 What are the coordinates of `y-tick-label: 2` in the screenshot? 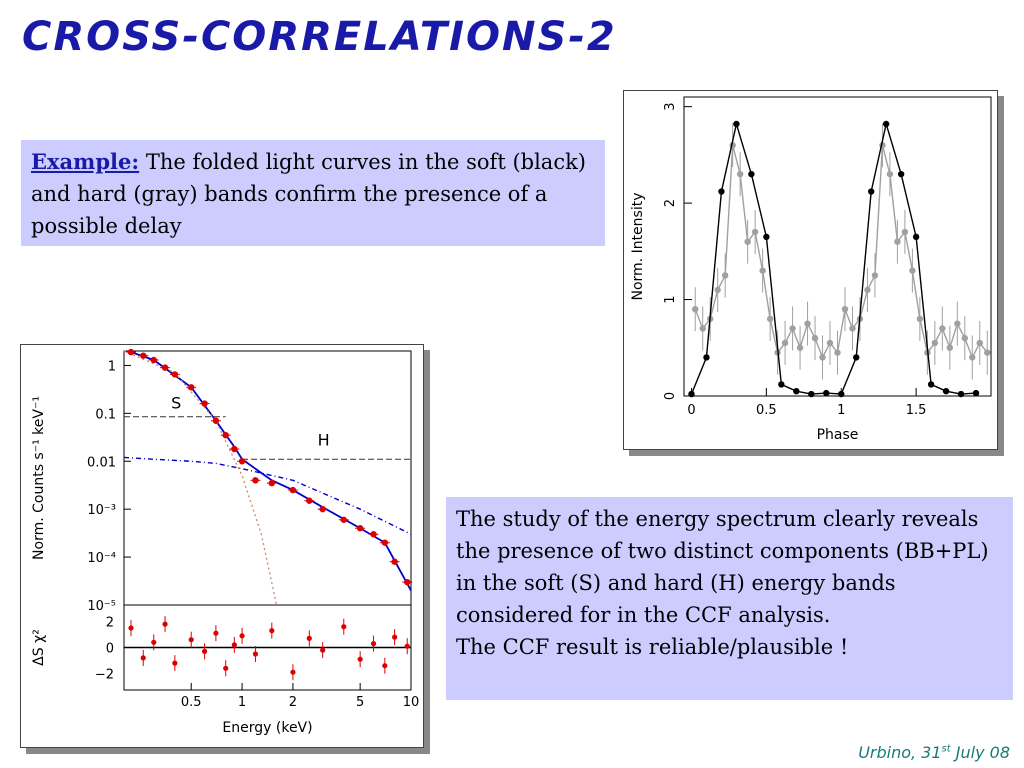 It's located at (670, 203).